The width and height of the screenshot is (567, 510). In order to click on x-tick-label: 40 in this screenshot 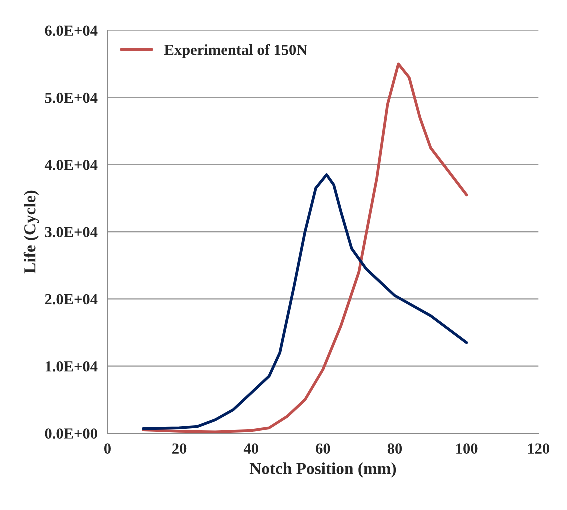, I will do `click(251, 449)`.